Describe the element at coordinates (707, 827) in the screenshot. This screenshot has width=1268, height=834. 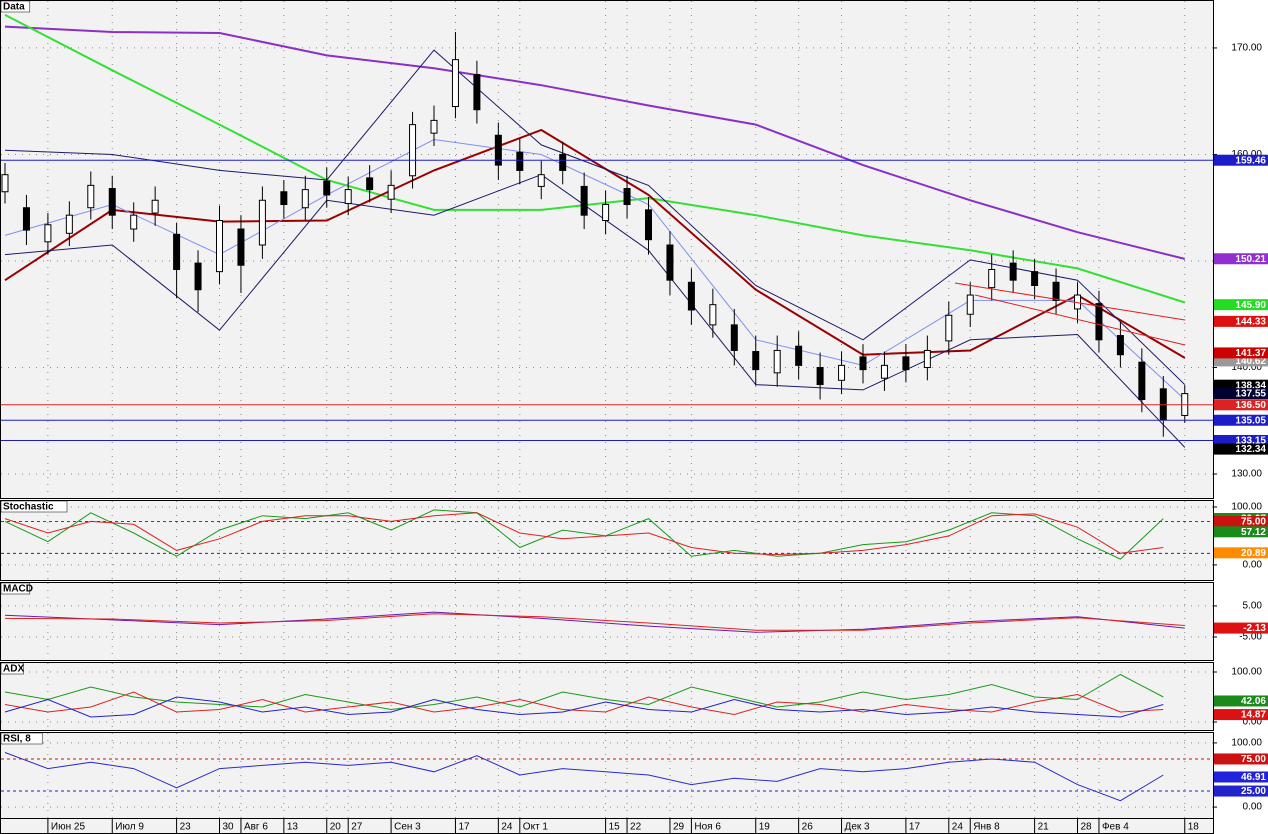
I see `x-tick-label: Ноя 6` at that location.